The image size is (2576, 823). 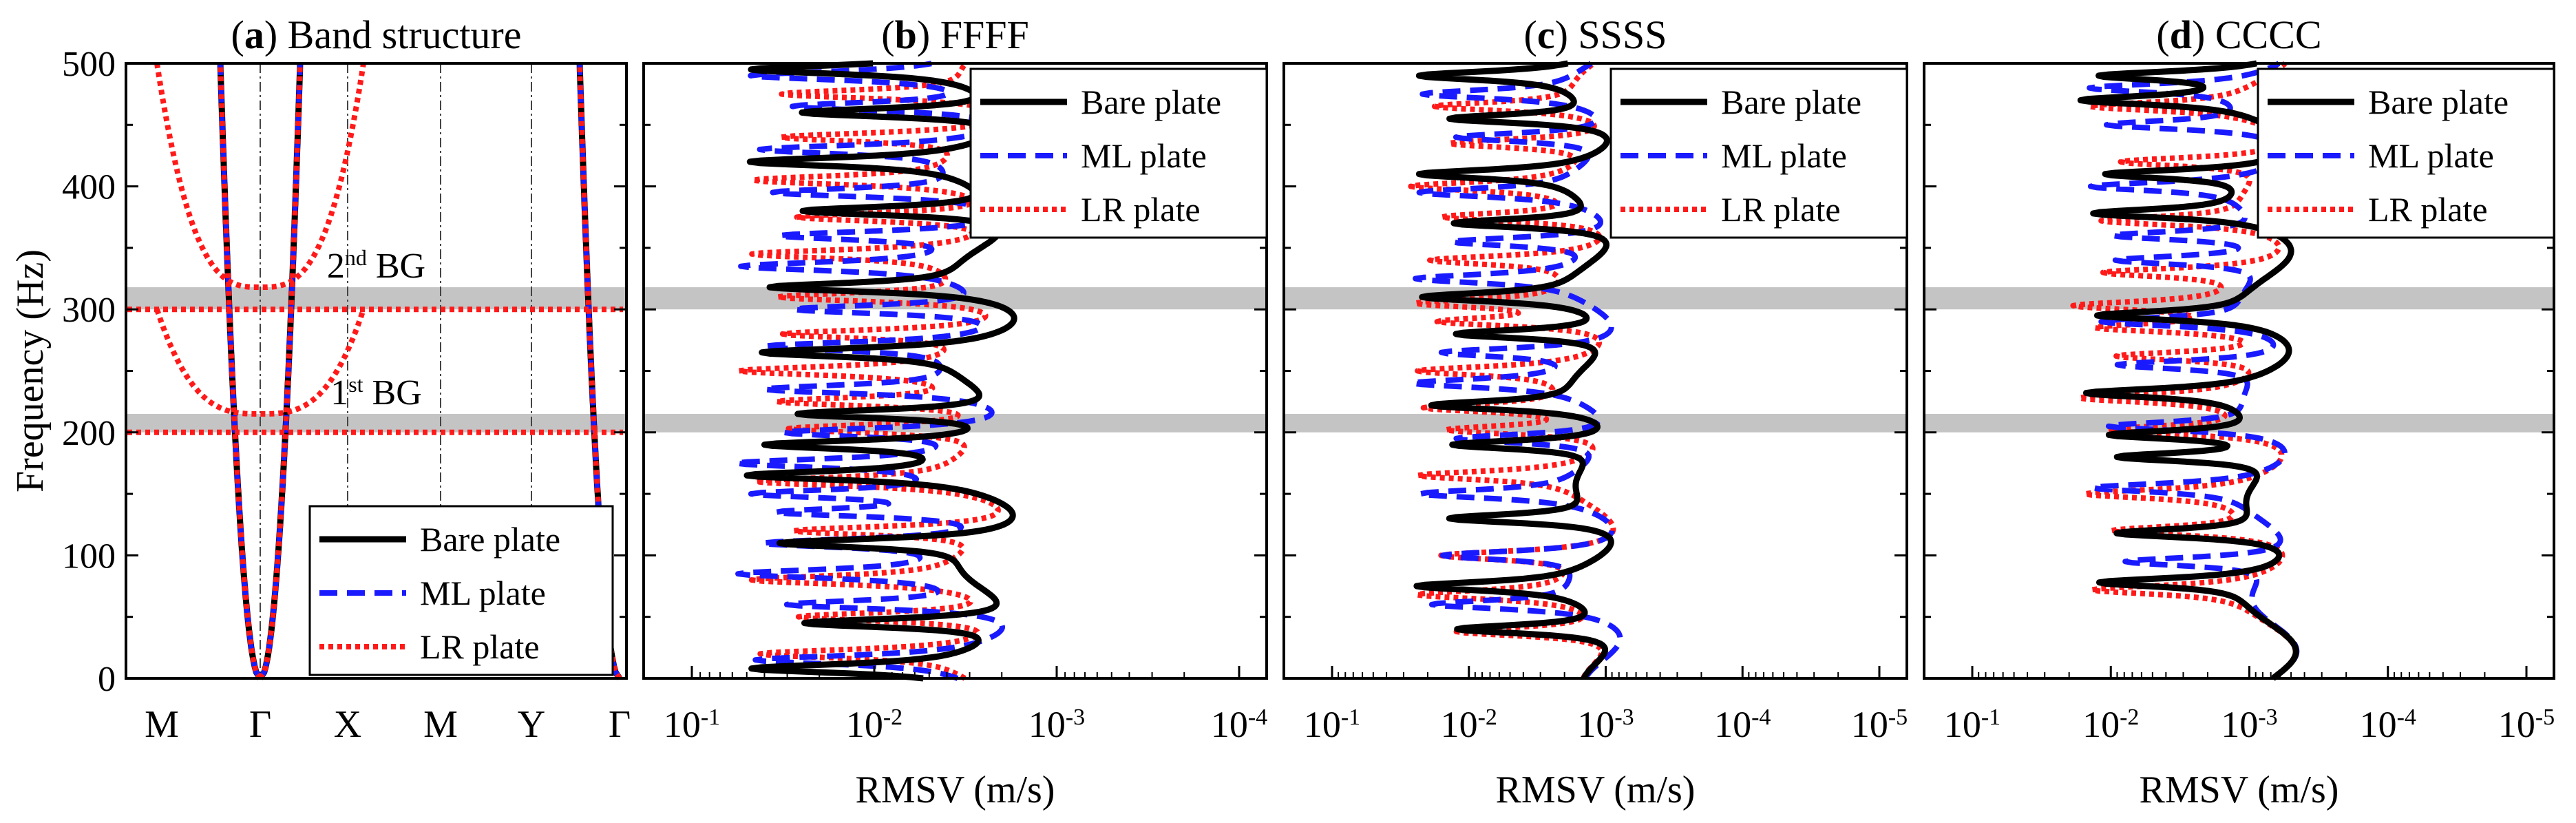 What do you see at coordinates (955, 35) in the screenshot?
I see `panel-title: (b) FFFF` at bounding box center [955, 35].